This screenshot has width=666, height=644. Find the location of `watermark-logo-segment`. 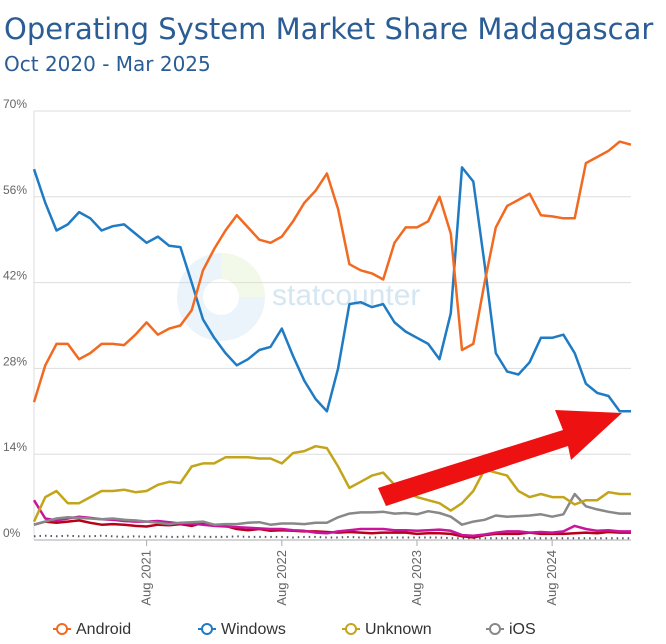

watermark-logo-segment is located at coordinates (243, 275).